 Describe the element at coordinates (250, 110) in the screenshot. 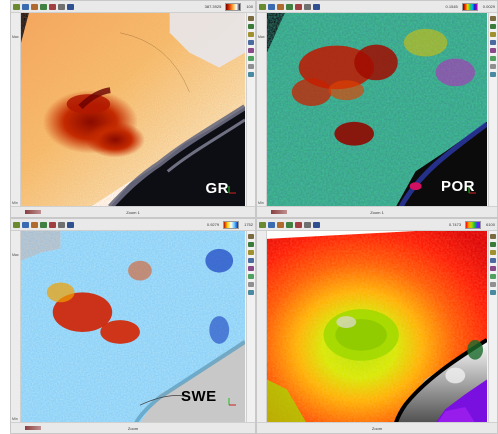

I see `gr-right-toolbar` at that location.